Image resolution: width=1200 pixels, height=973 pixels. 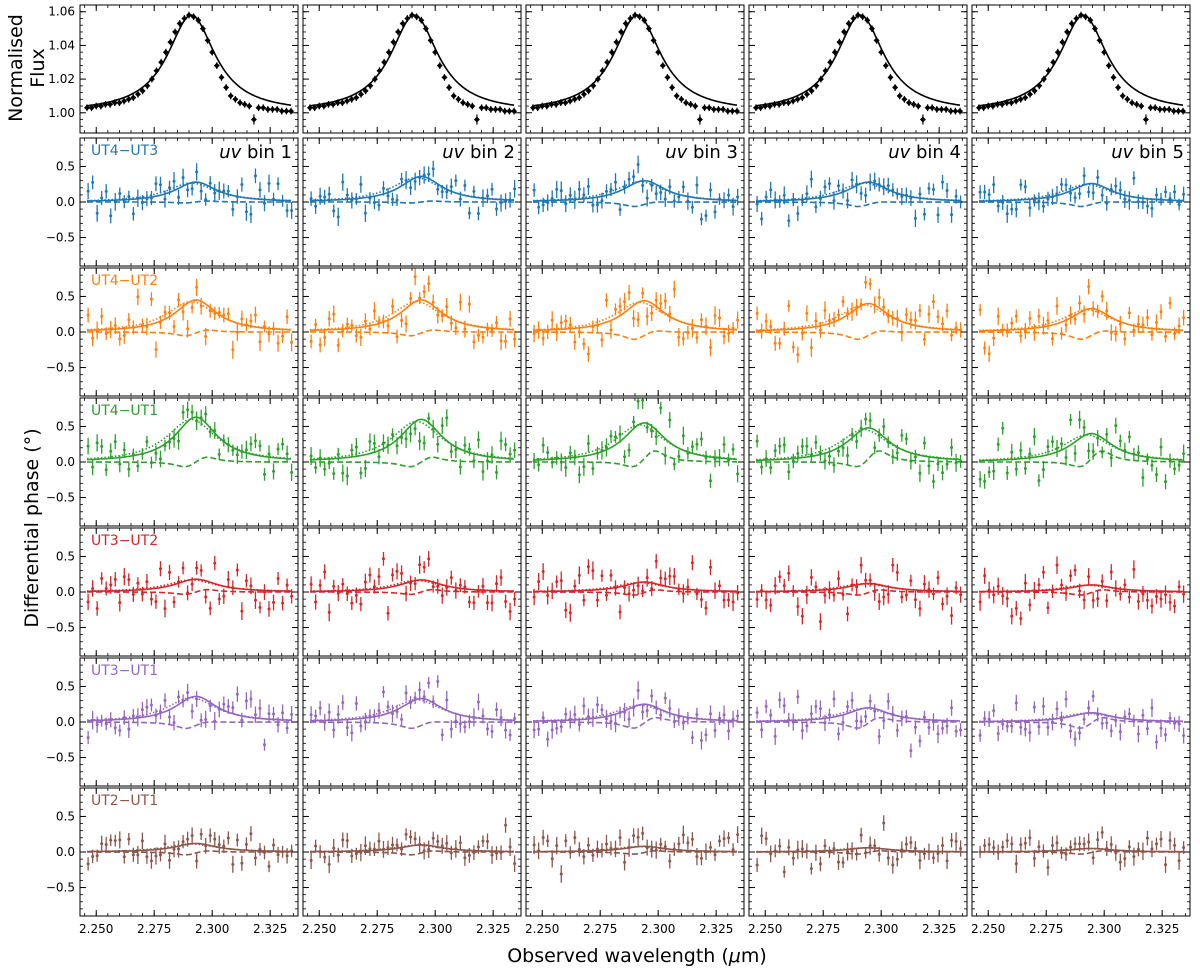 What do you see at coordinates (412, 60) in the screenshot?
I see `flux-model-line` at bounding box center [412, 60].